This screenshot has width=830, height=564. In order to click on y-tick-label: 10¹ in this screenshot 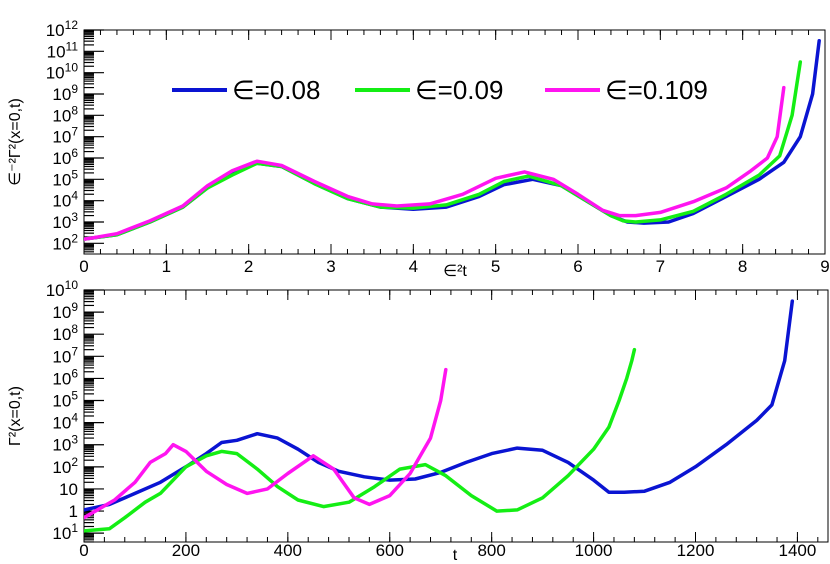, I will do `click(65, 532)`.